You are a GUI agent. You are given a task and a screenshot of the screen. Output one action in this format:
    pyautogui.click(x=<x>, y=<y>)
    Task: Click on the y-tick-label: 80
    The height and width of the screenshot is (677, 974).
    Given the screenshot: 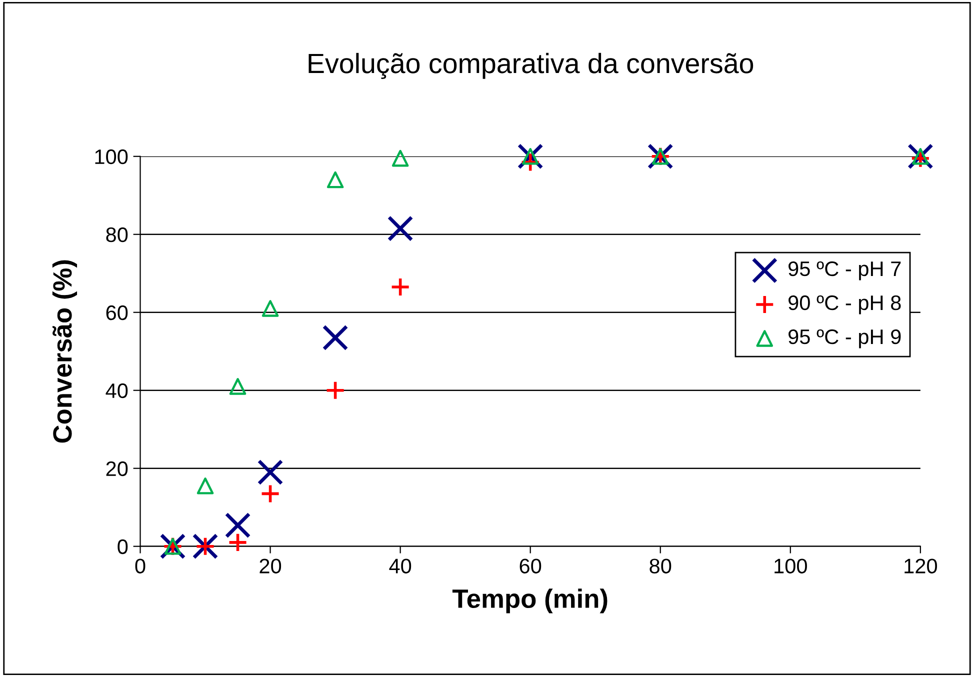 What is the action you would take?
    pyautogui.click(x=117, y=234)
    